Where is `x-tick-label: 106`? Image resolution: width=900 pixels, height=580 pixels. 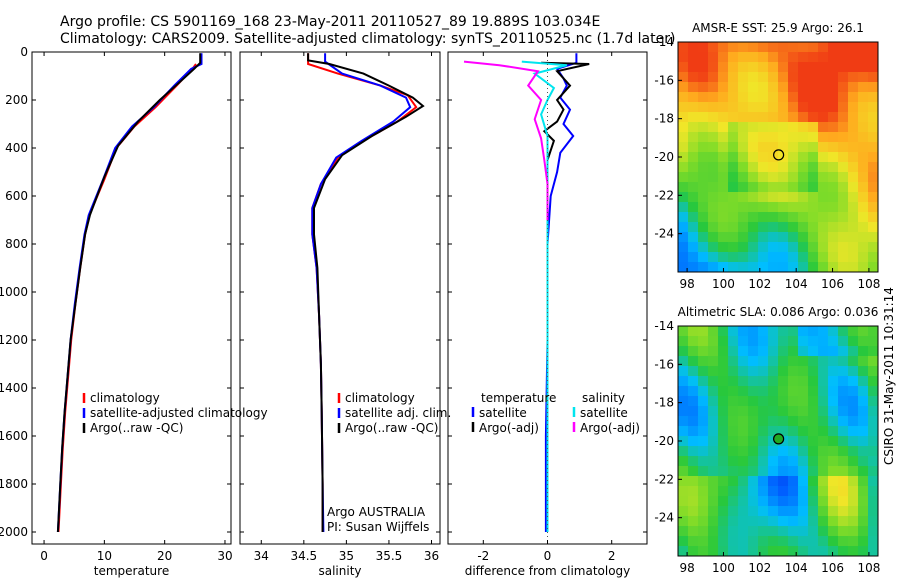 x-tick-label: 106 is located at coordinates (832, 284).